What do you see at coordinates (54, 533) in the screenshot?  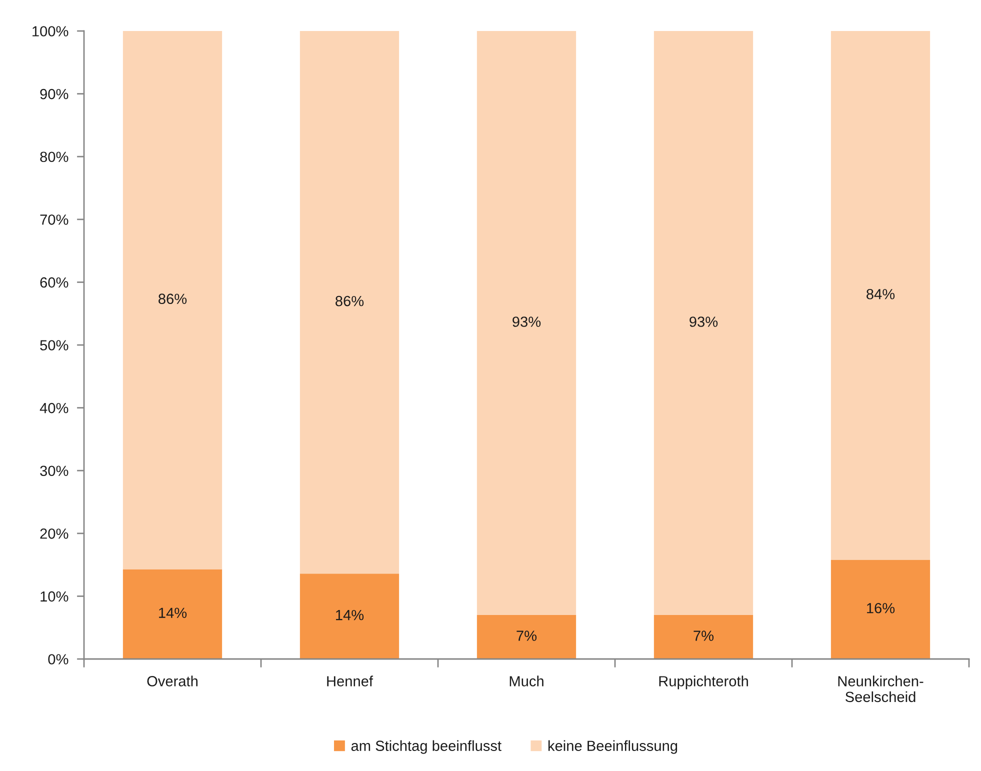 I see `y-tick-label: 20%` at bounding box center [54, 533].